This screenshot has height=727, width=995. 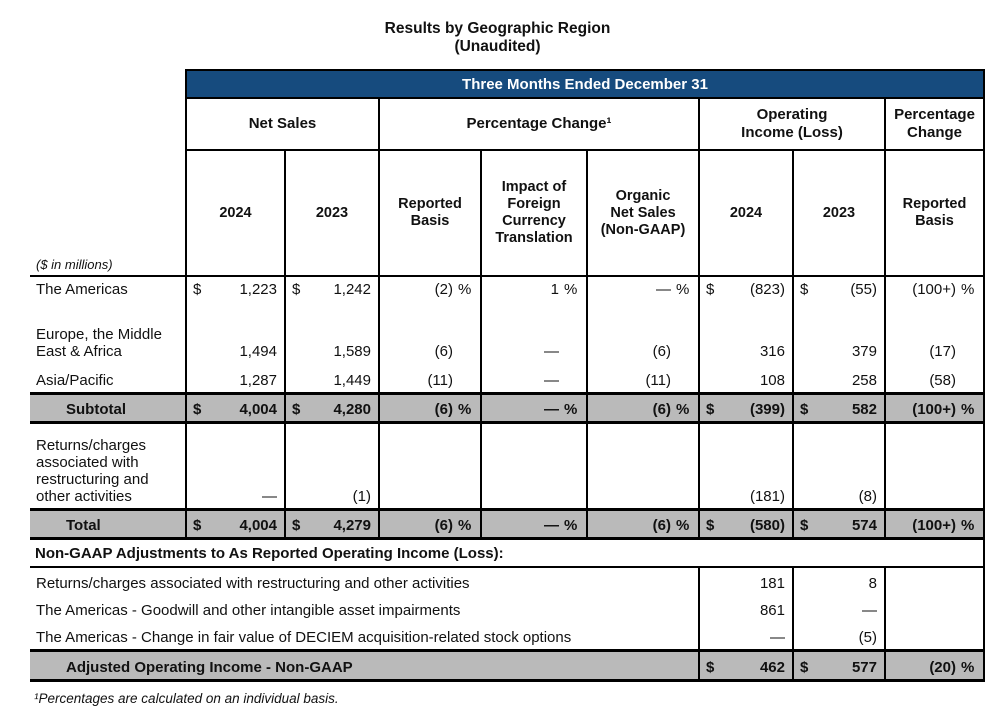 I want to click on table-cell: 1%, so click(x=533, y=289).